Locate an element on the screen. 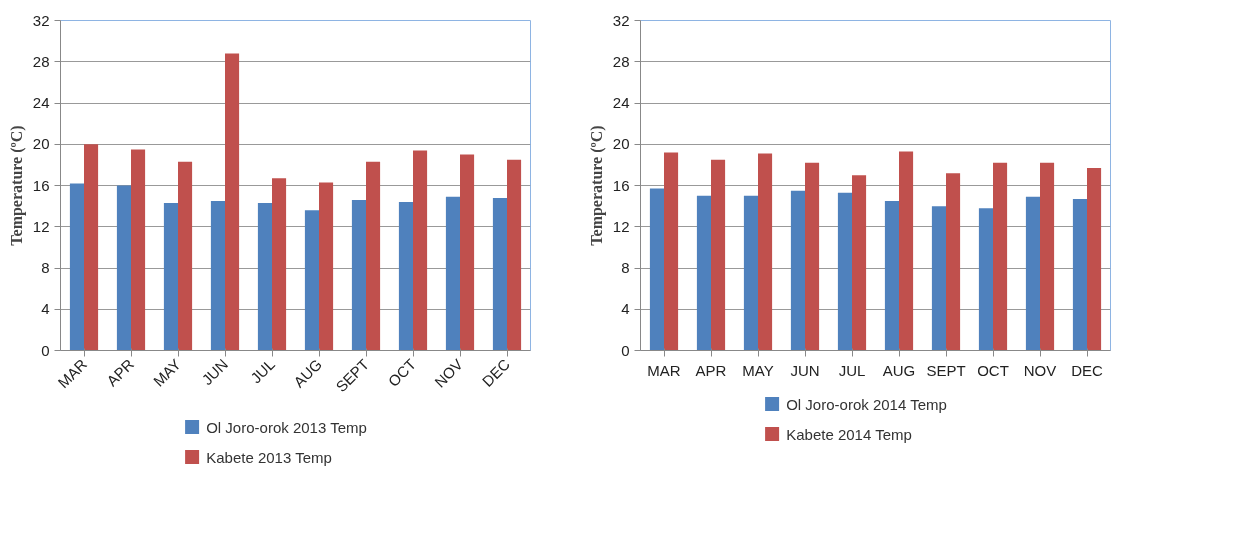  x-tick-label: NOV is located at coordinates (1040, 370).